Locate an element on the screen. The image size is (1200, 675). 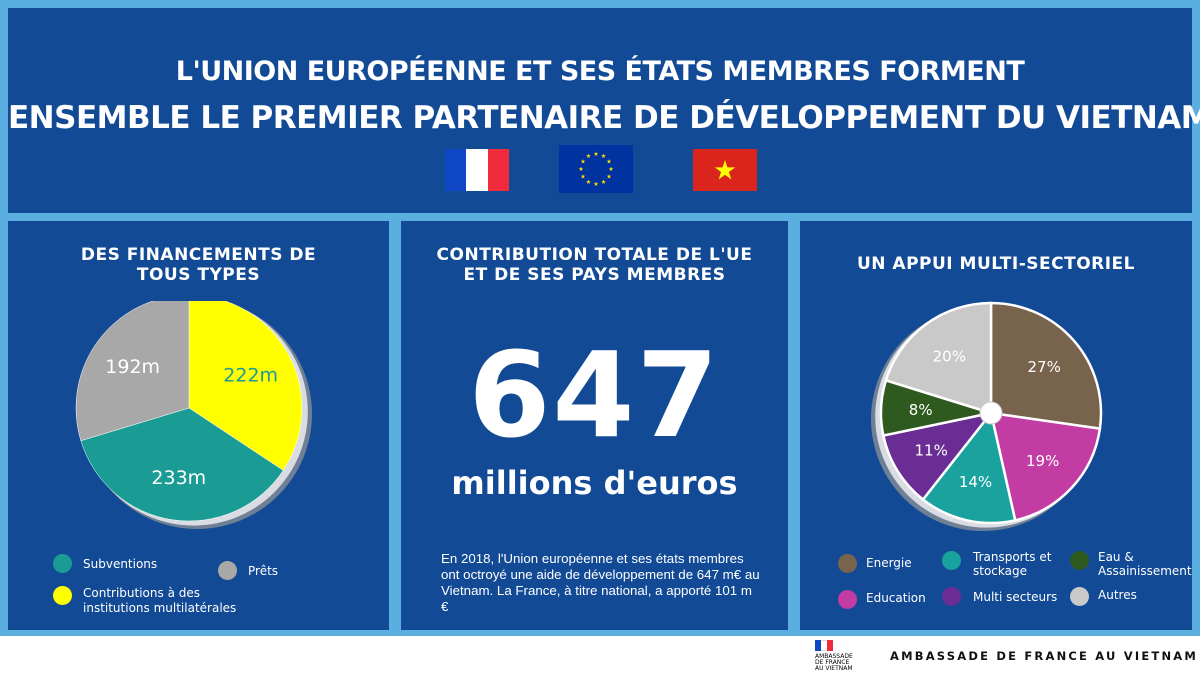
financing-title-line-1: DES FINANCEMENTS DE is located at coordinates (198, 255).